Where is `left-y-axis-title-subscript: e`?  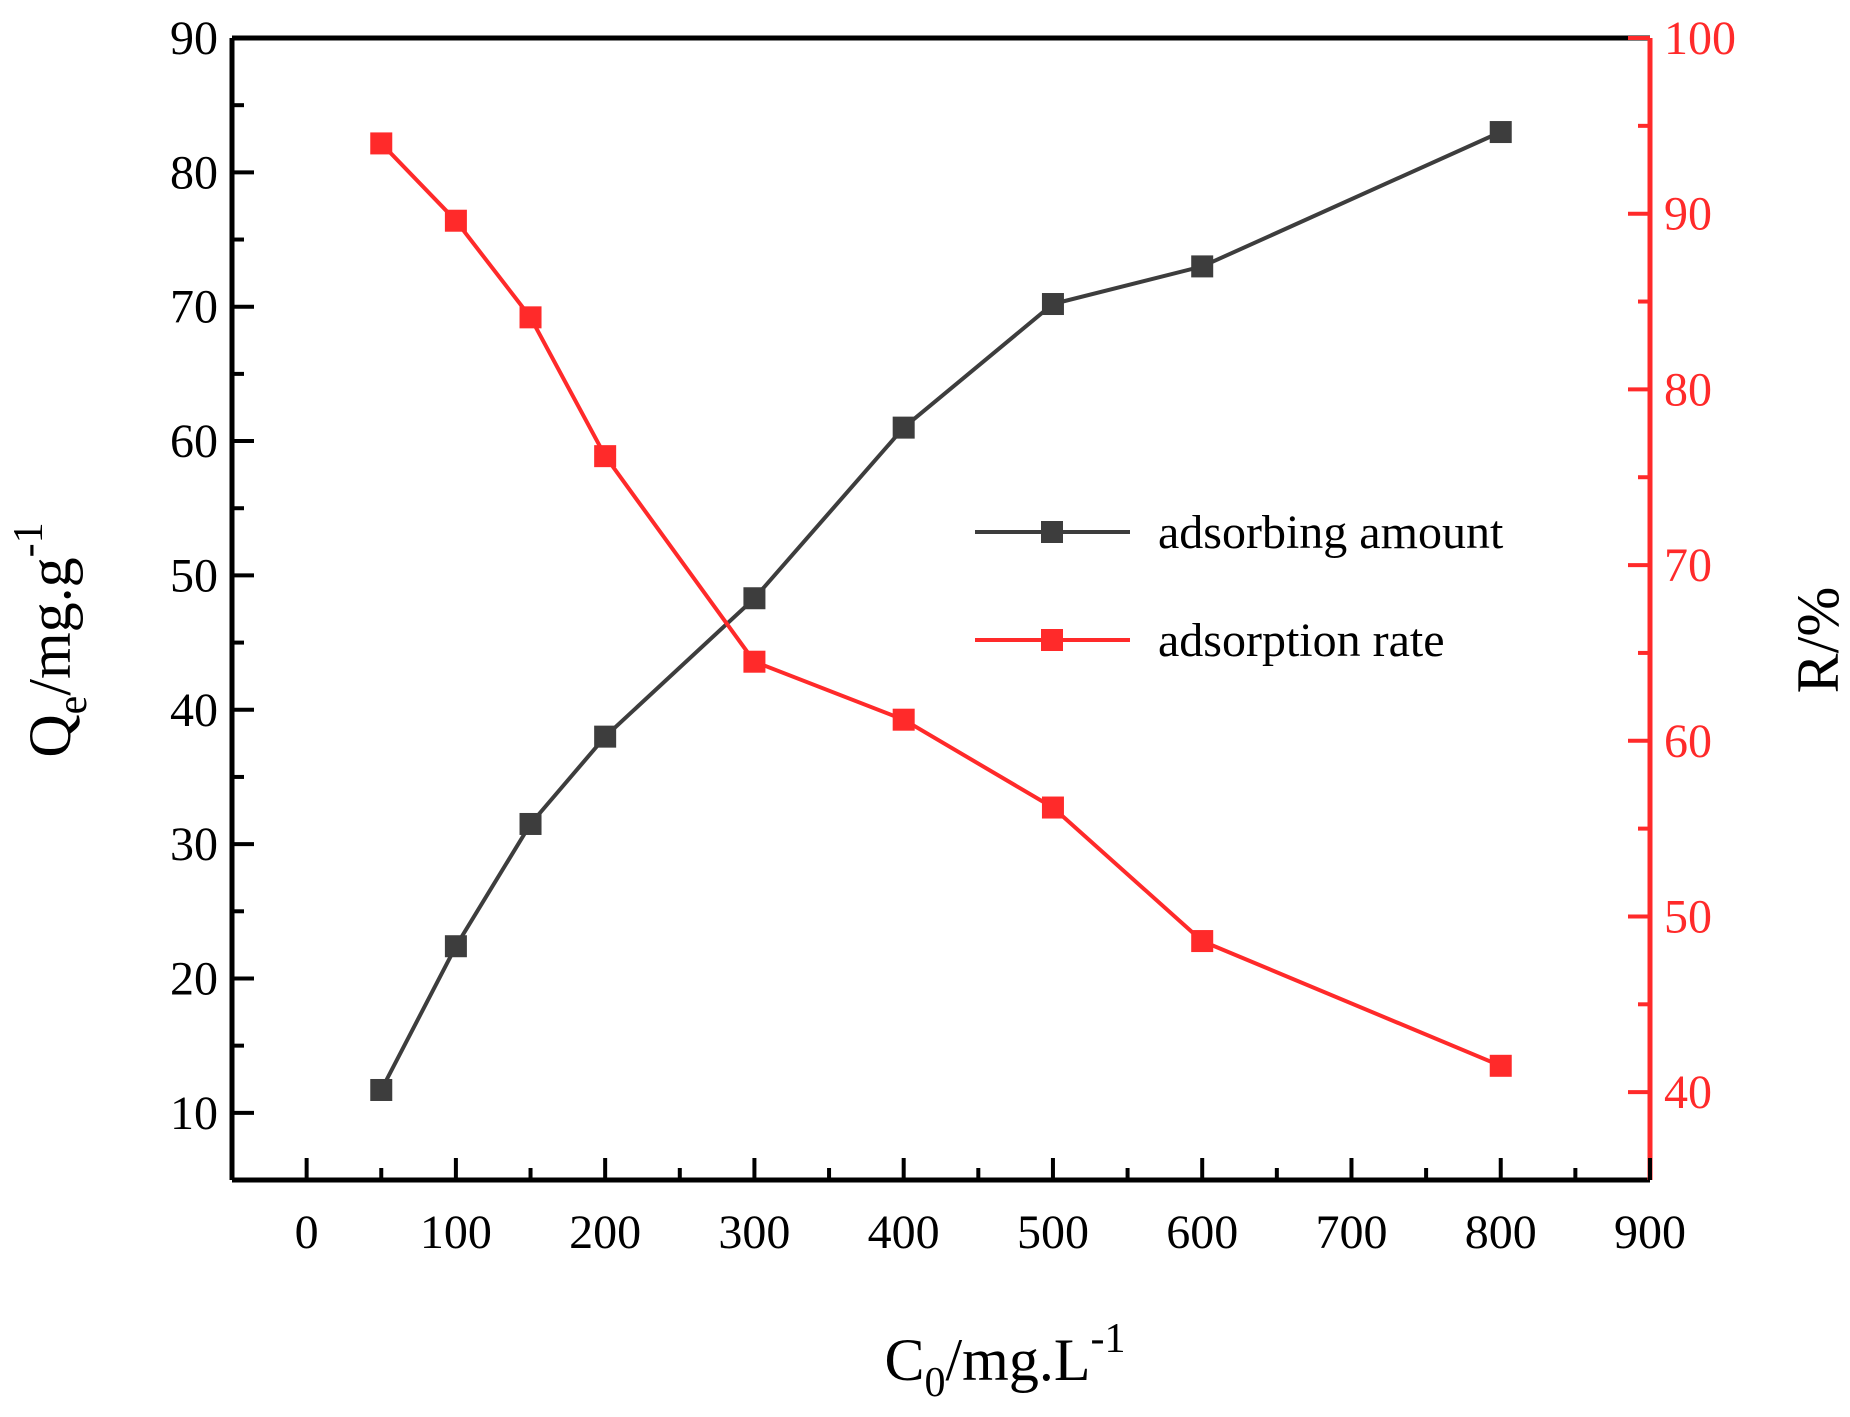 left-y-axis-title-subscript: e is located at coordinates (73, 705).